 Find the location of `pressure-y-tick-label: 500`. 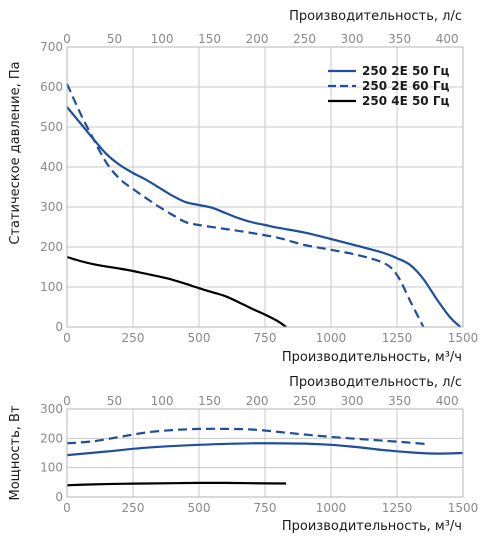

pressure-y-tick-label: 500 is located at coordinates (51, 127).